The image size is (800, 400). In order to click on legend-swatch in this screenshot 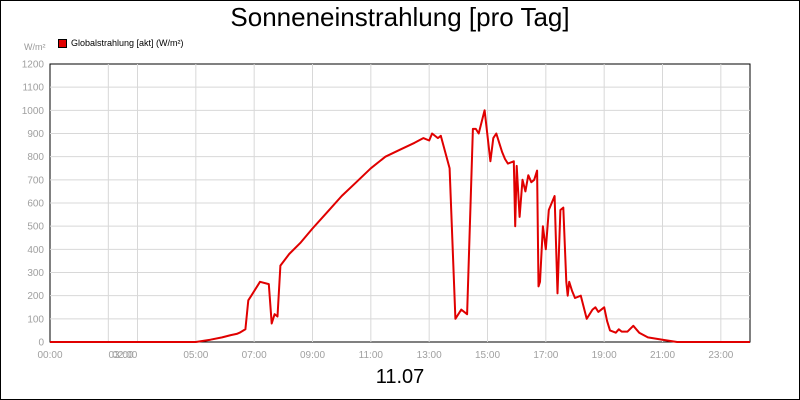, I will do `click(62, 43)`.